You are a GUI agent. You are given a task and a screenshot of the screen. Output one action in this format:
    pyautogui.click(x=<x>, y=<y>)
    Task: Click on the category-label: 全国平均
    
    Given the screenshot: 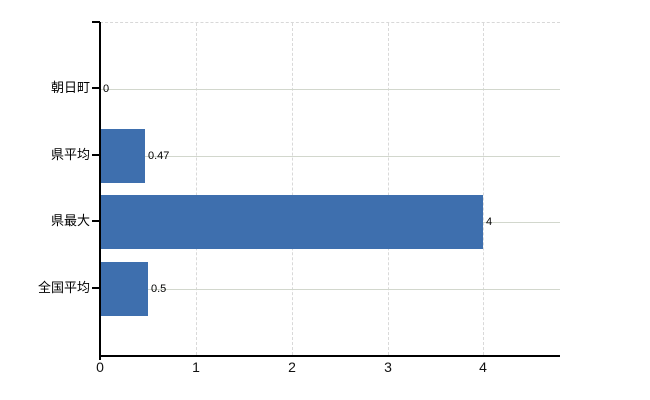 What is the action you would take?
    pyautogui.click(x=63, y=287)
    